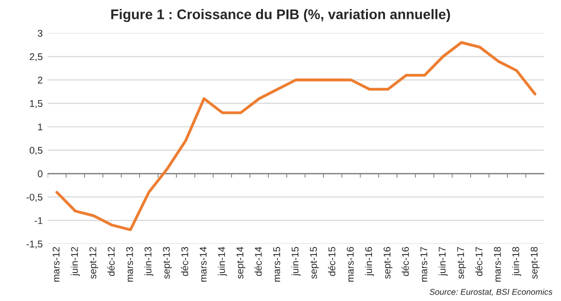 The image size is (561, 301). Describe the element at coordinates (424, 264) in the screenshot. I see `x-tick-label: mars-17` at that location.